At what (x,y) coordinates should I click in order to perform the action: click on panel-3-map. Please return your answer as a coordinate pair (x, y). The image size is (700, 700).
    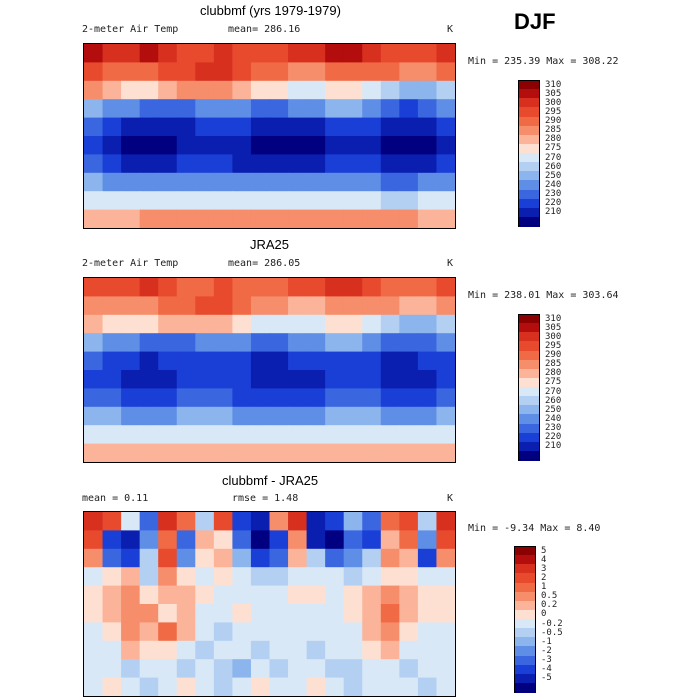
    Looking at the image, I should click on (269, 604).